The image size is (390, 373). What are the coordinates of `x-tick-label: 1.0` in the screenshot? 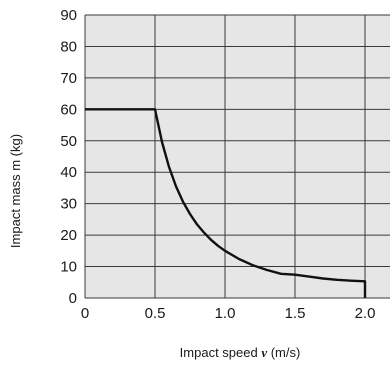 It's located at (225, 313).